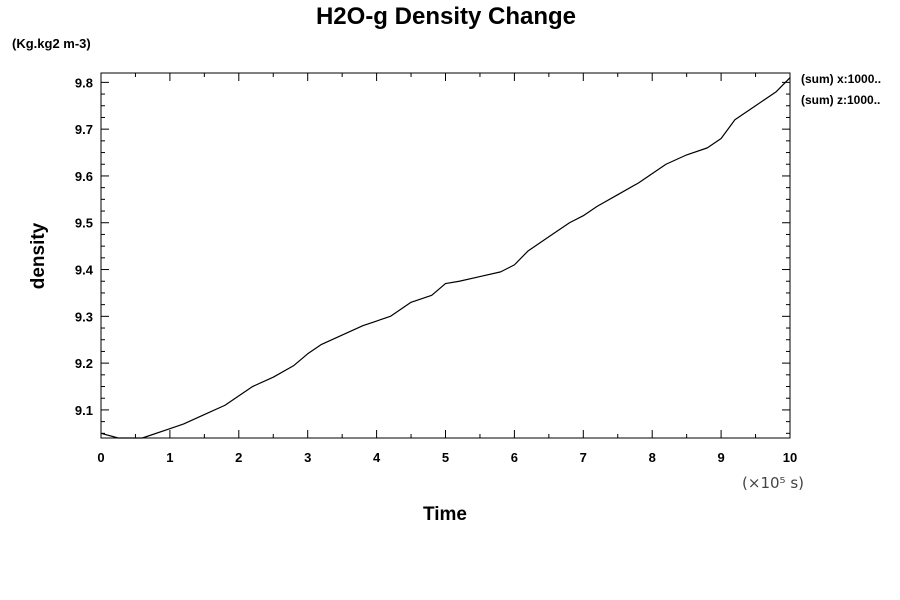 The width and height of the screenshot is (900, 600). What do you see at coordinates (446, 16) in the screenshot?
I see `chart-title: H2O-g Density Change` at bounding box center [446, 16].